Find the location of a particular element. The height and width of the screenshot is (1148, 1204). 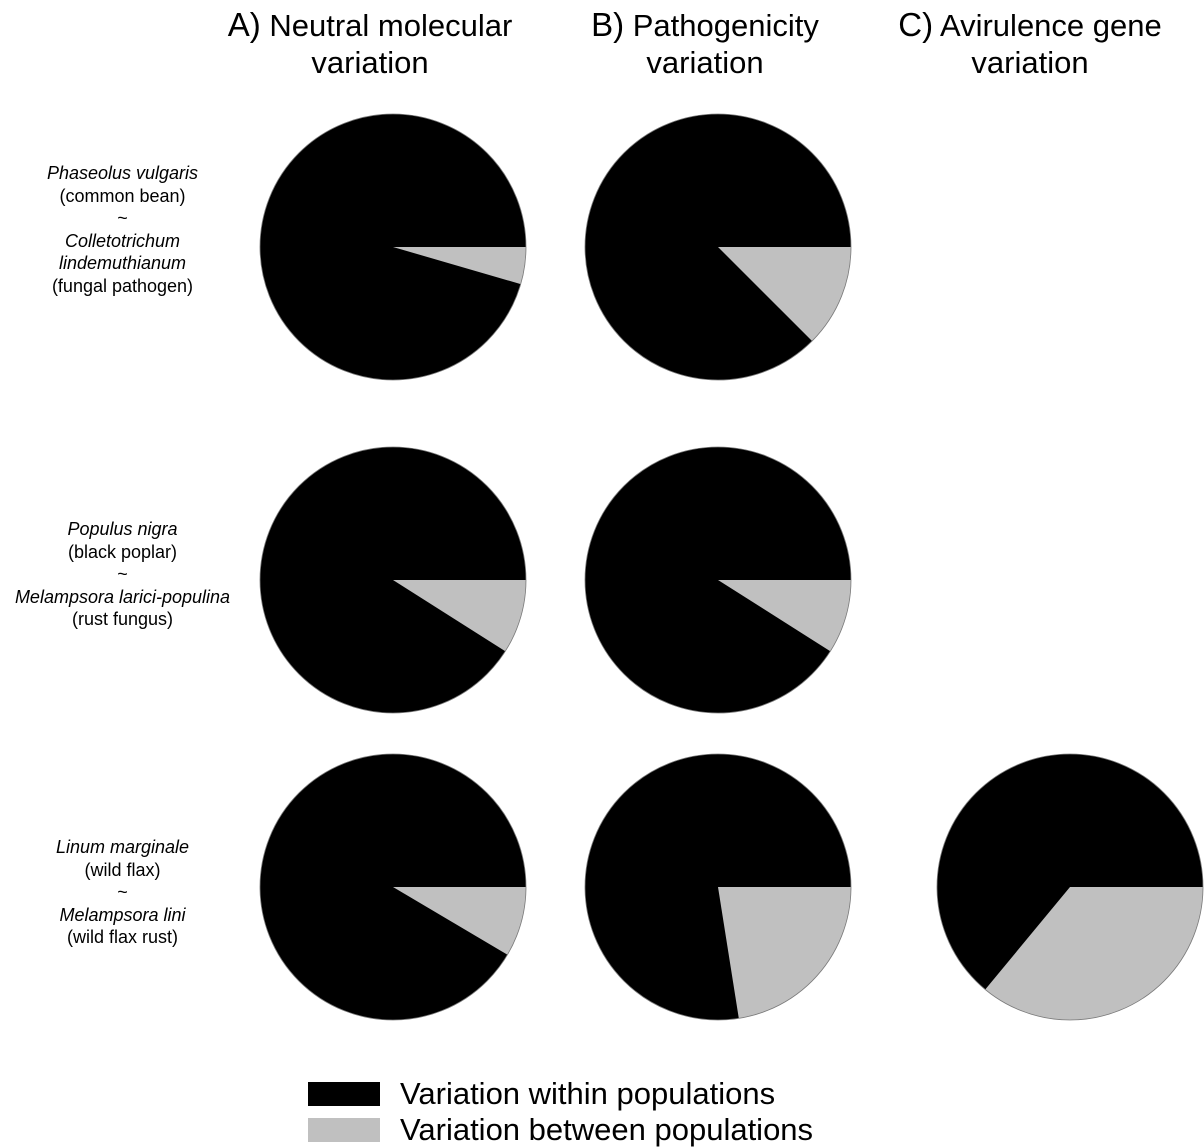

column-header-c: C) Avirulence gene variation is located at coordinates (1030, 43).